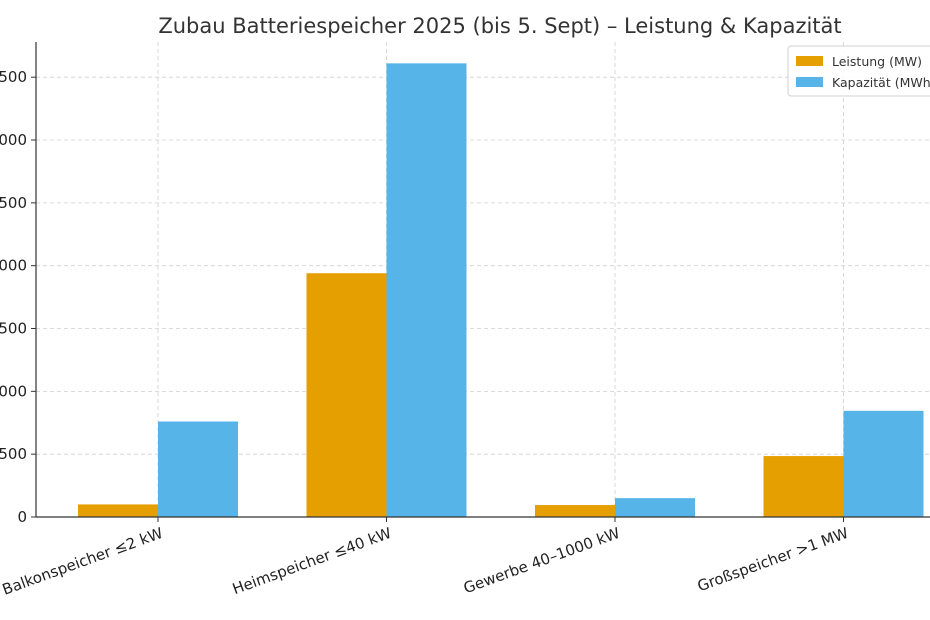 This screenshot has height=620, width=930. What do you see at coordinates (22, 517) in the screenshot?
I see `y-tick-label: 0` at bounding box center [22, 517].